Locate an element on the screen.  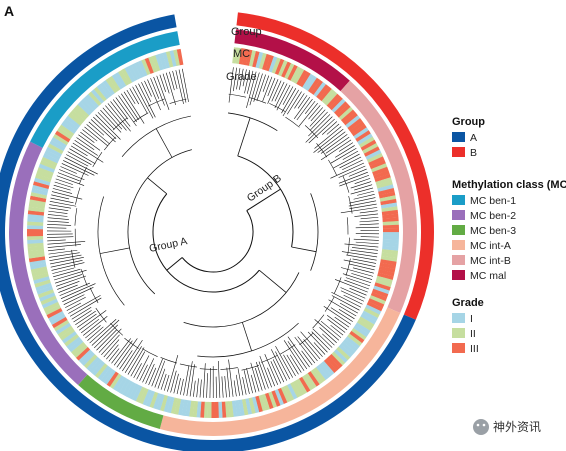
legend-label-mc-int-a: MC int-A is located at coordinates (490, 246).